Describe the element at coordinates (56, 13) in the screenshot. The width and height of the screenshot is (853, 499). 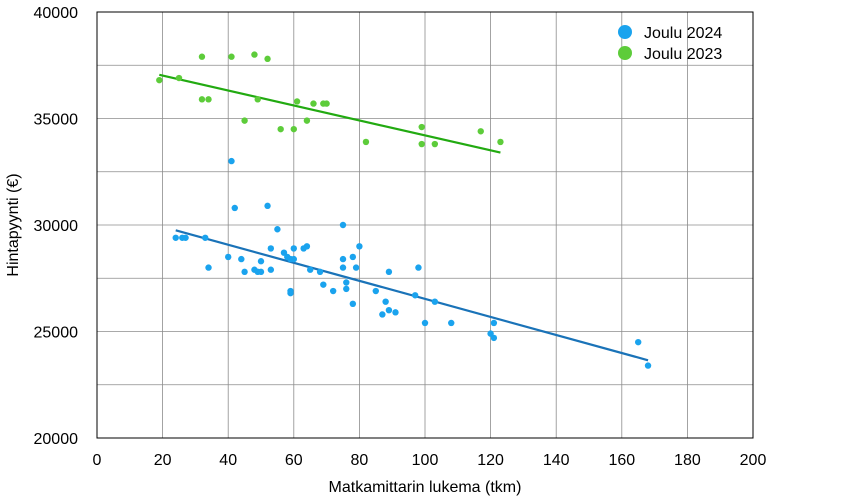
I see `y-tick-label: 40000` at that location.